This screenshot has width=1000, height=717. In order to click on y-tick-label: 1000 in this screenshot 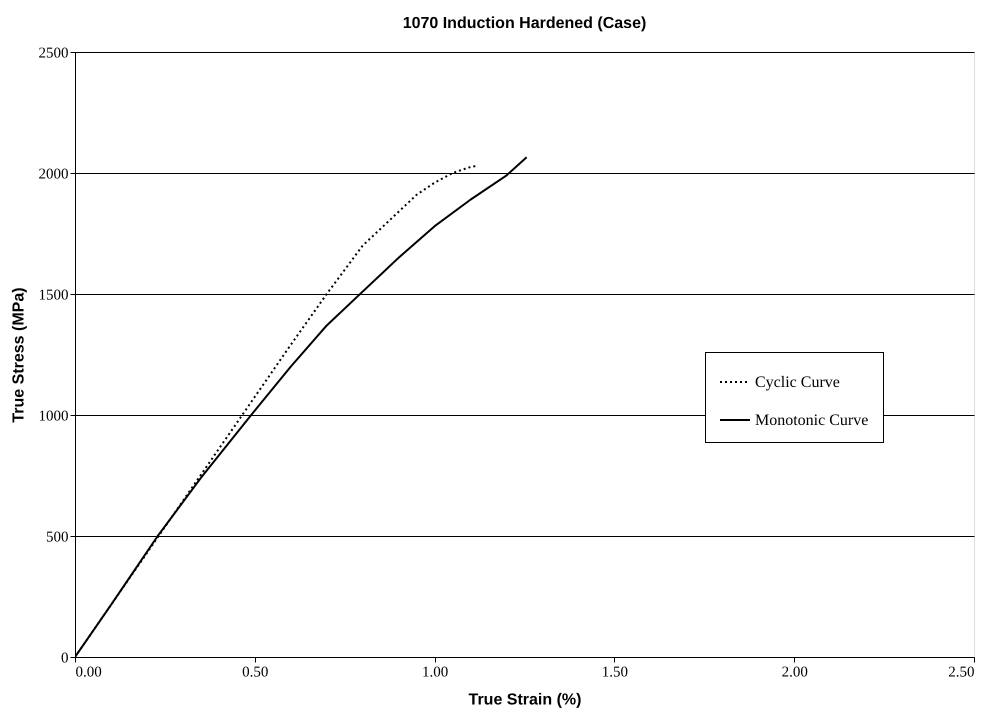, I will do `click(53, 416)`.